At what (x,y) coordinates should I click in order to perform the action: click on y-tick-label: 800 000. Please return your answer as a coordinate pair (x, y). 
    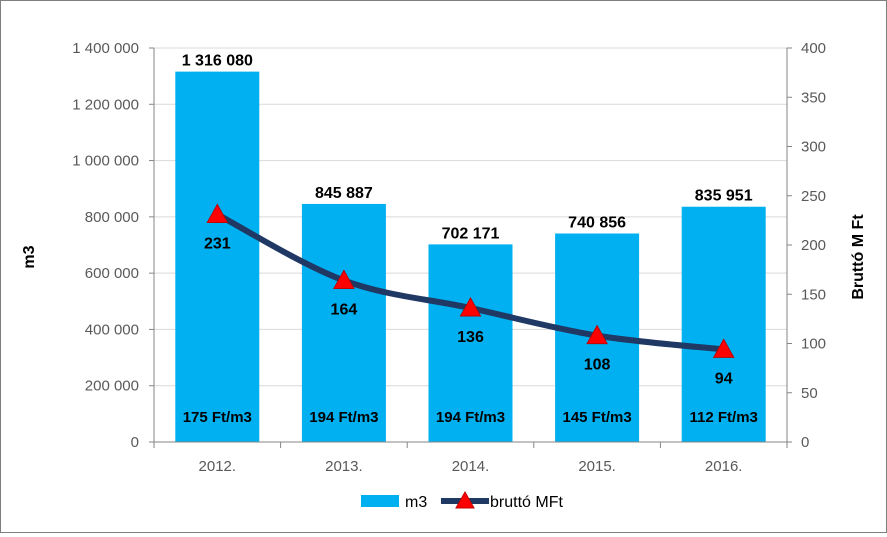
    Looking at the image, I should click on (112, 217).